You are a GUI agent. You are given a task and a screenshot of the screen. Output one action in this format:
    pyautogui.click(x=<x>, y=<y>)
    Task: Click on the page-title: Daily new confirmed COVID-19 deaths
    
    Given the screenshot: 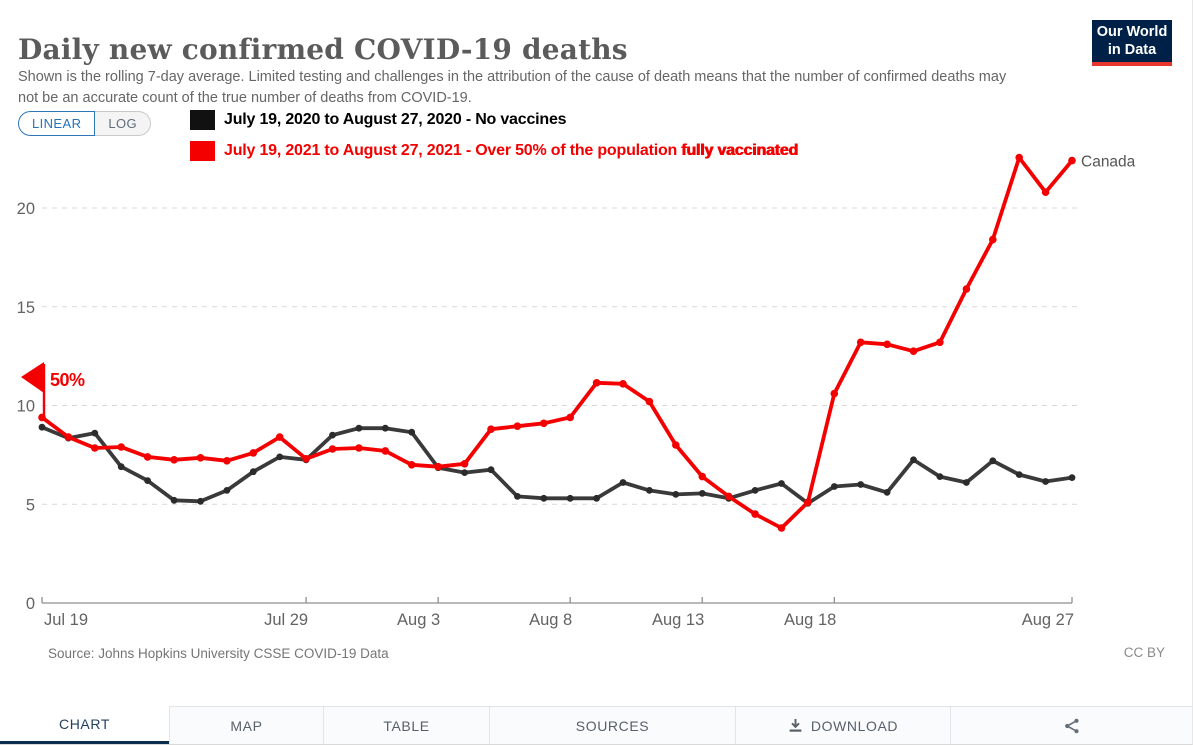 What is the action you would take?
    pyautogui.click(x=323, y=49)
    